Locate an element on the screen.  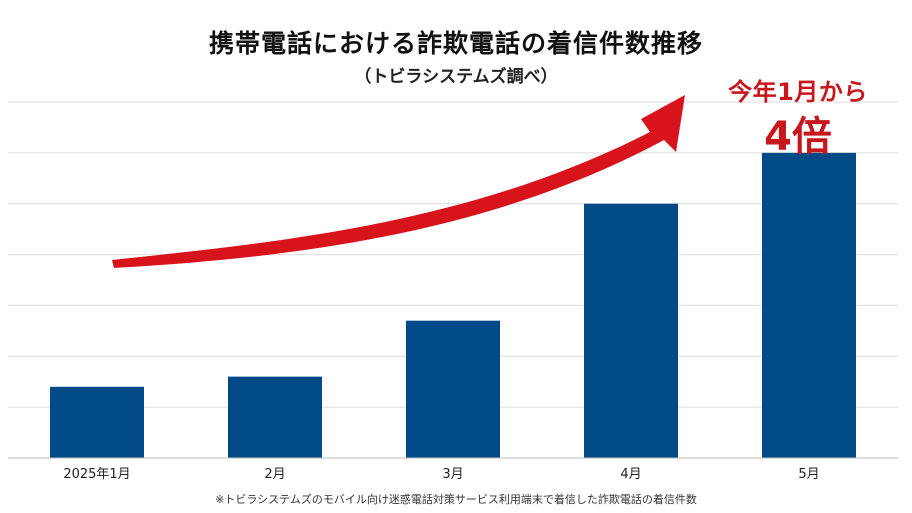
x-tick-label: 2025年1月 is located at coordinates (96, 474).